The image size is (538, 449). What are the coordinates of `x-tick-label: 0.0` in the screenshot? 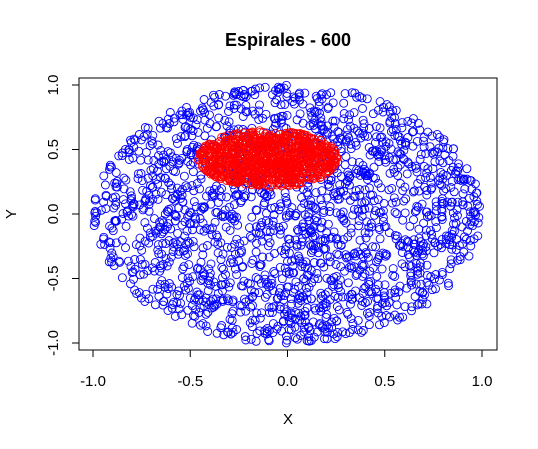 It's located at (287, 381).